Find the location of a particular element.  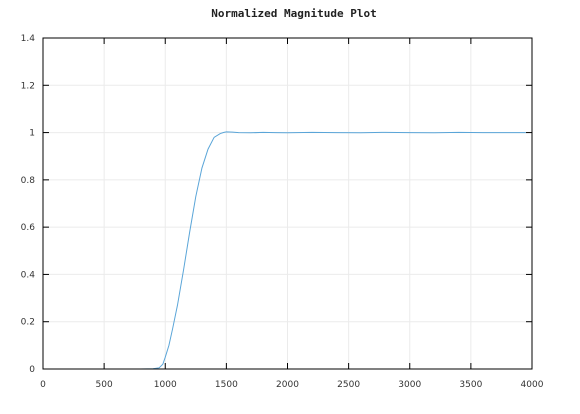

y-tick-label: 1.2 is located at coordinates (28, 86).